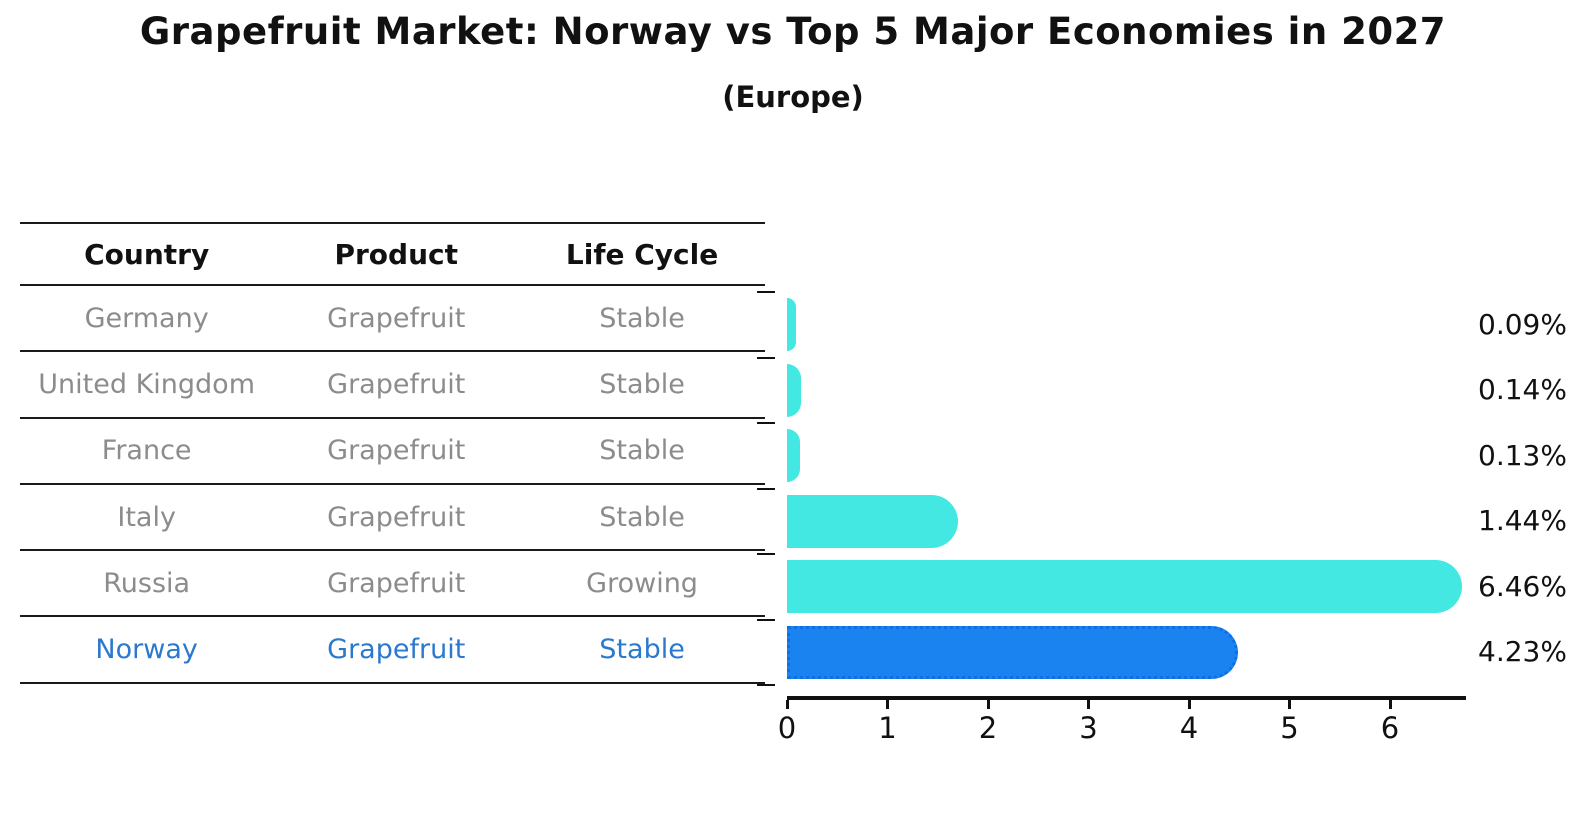  I want to click on table-header-product: Product, so click(396, 254).